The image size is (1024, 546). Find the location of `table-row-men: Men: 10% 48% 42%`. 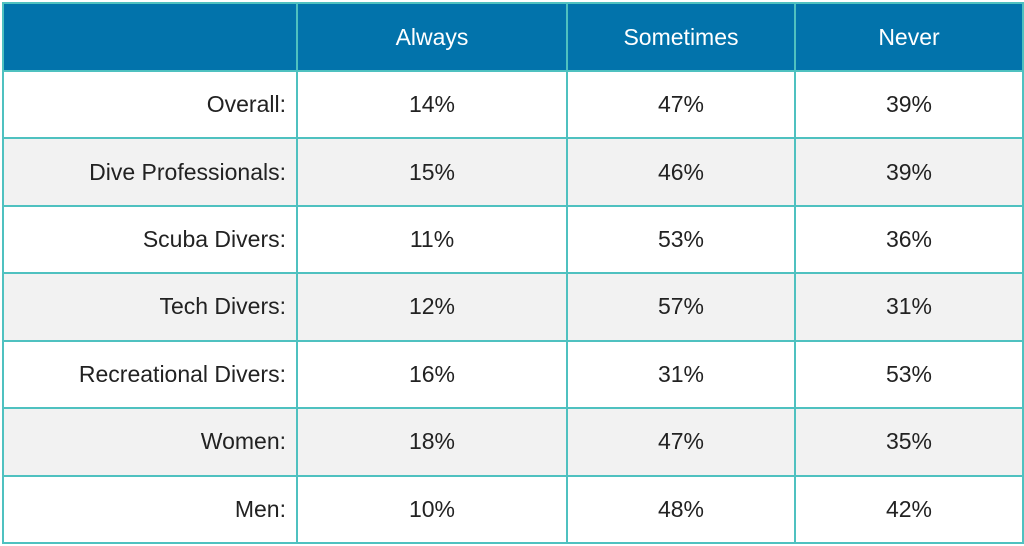

table-row-men: Men: 10% 48% 42% is located at coordinates (513, 509).